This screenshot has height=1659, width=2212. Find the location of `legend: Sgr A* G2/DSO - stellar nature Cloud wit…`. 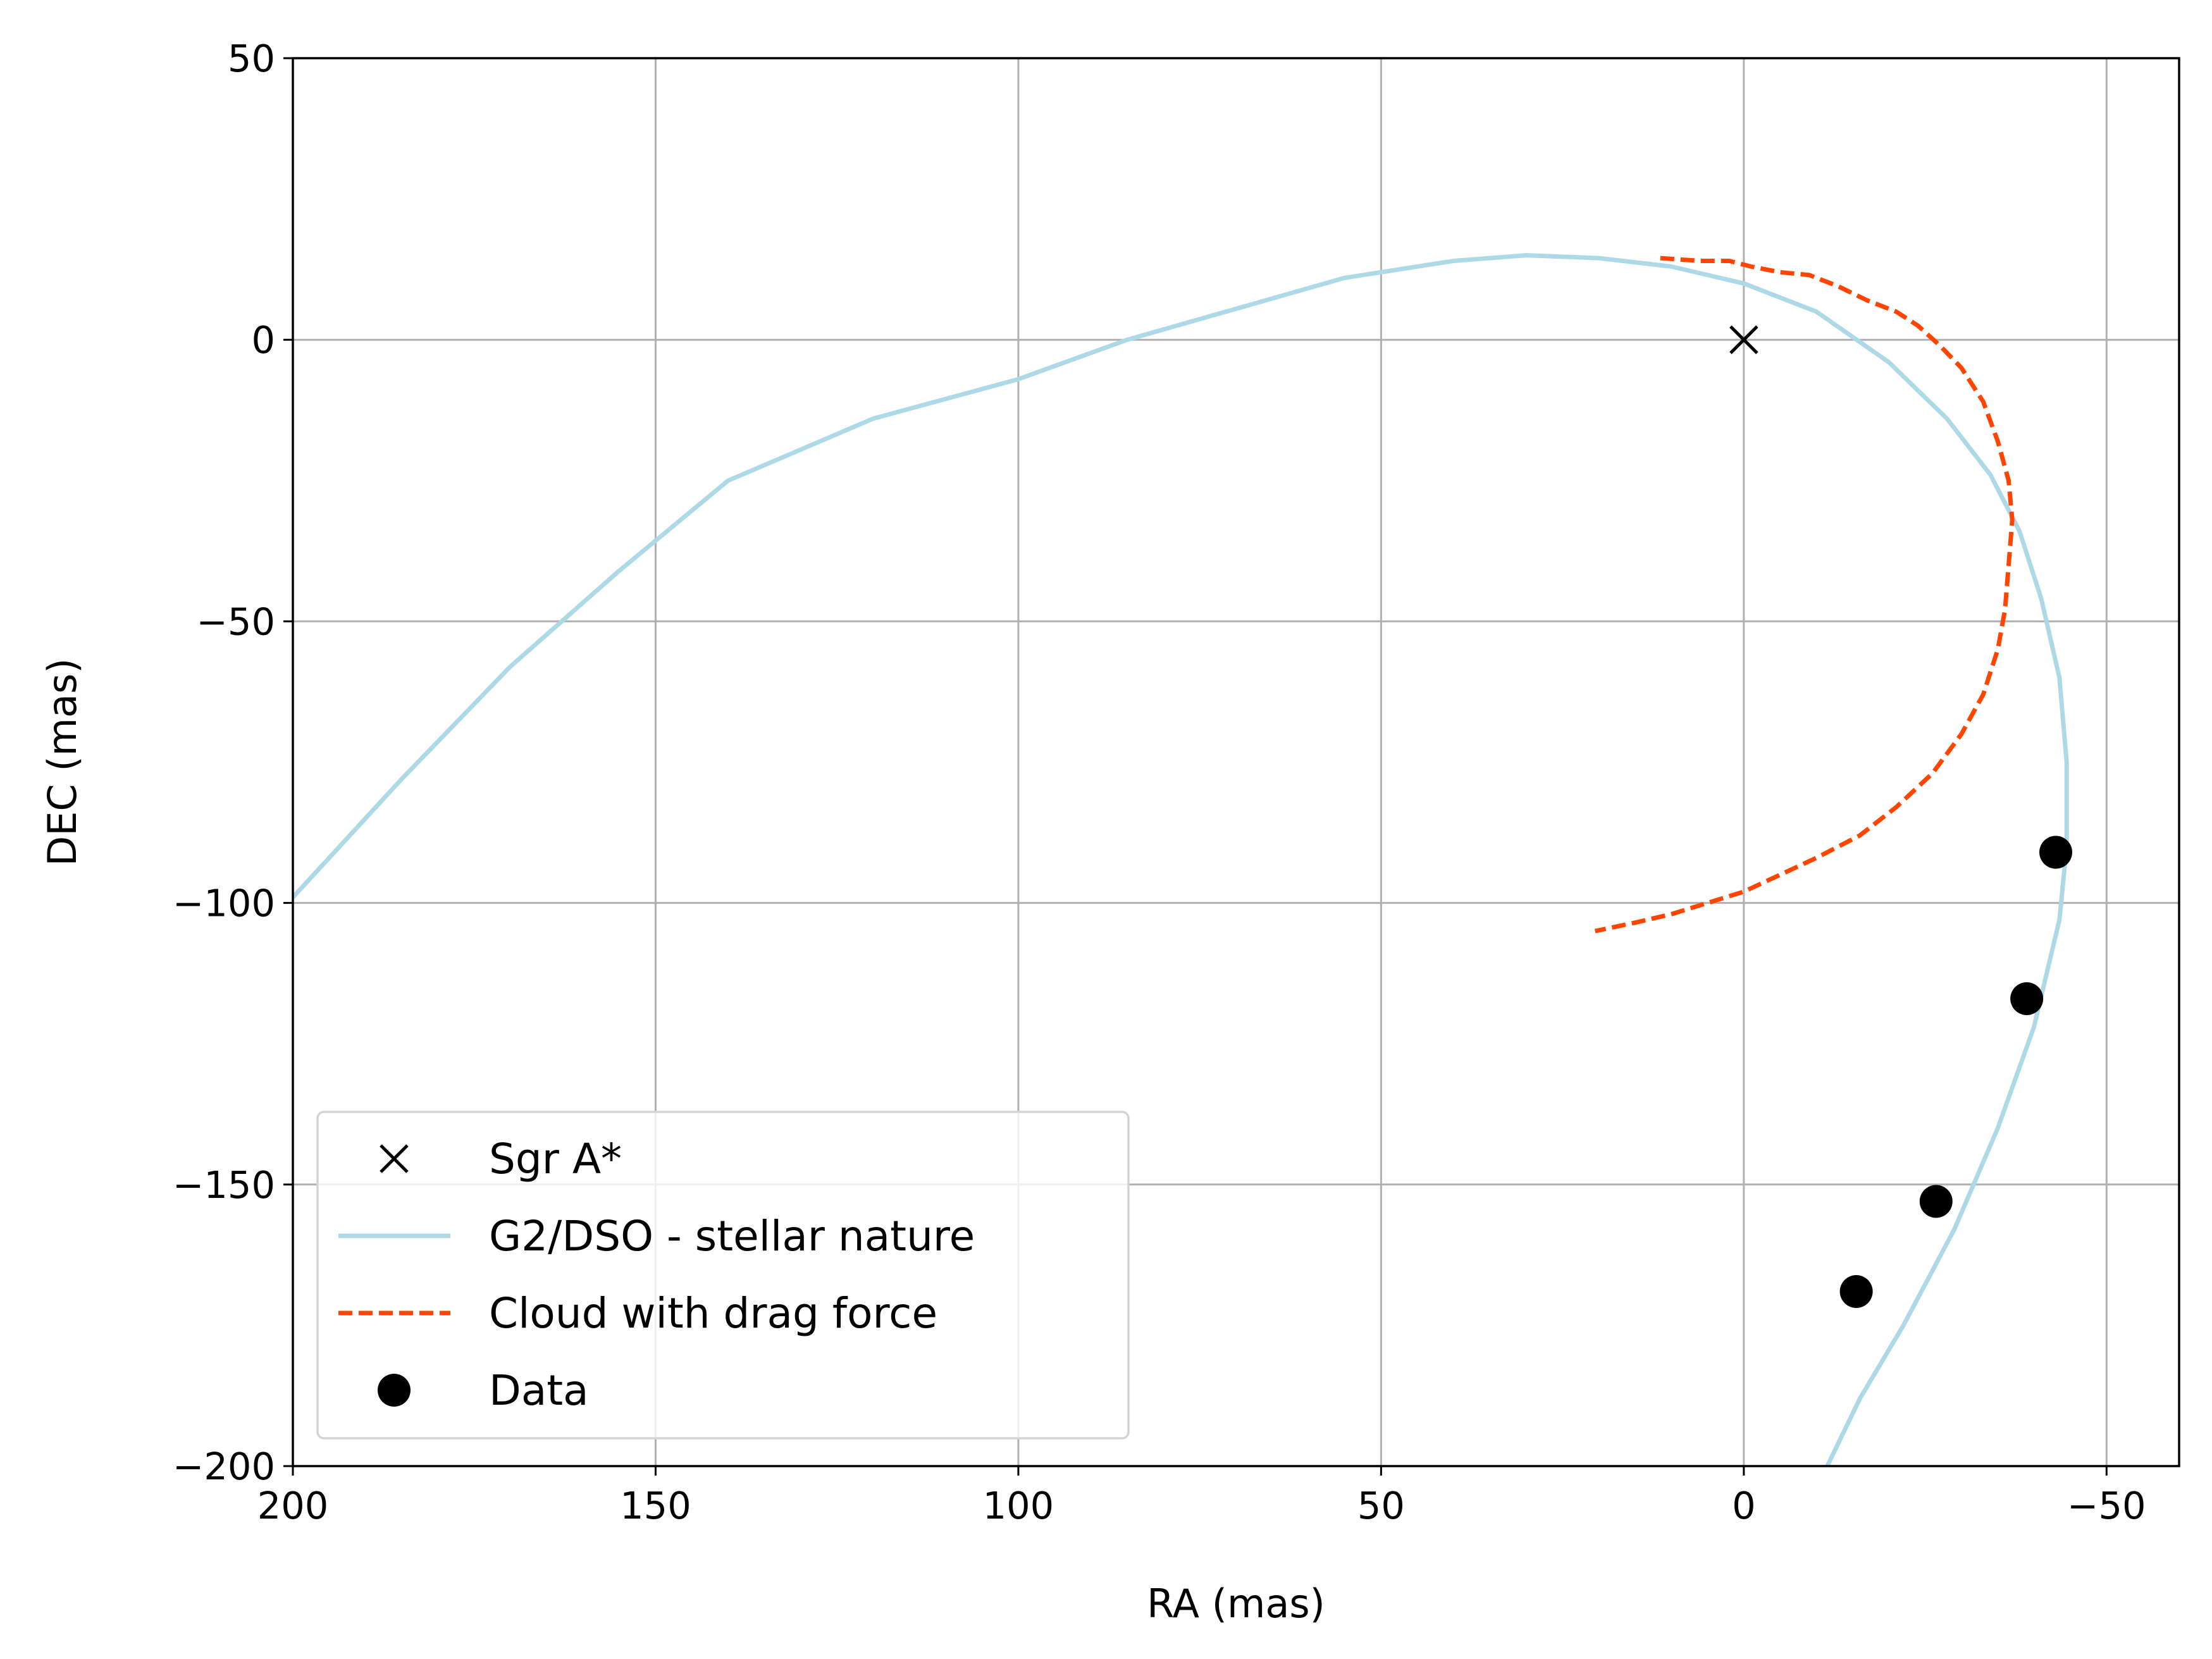

legend: Sgr A* G2/DSO - stellar nature Cloud wit… is located at coordinates (723, 1275).